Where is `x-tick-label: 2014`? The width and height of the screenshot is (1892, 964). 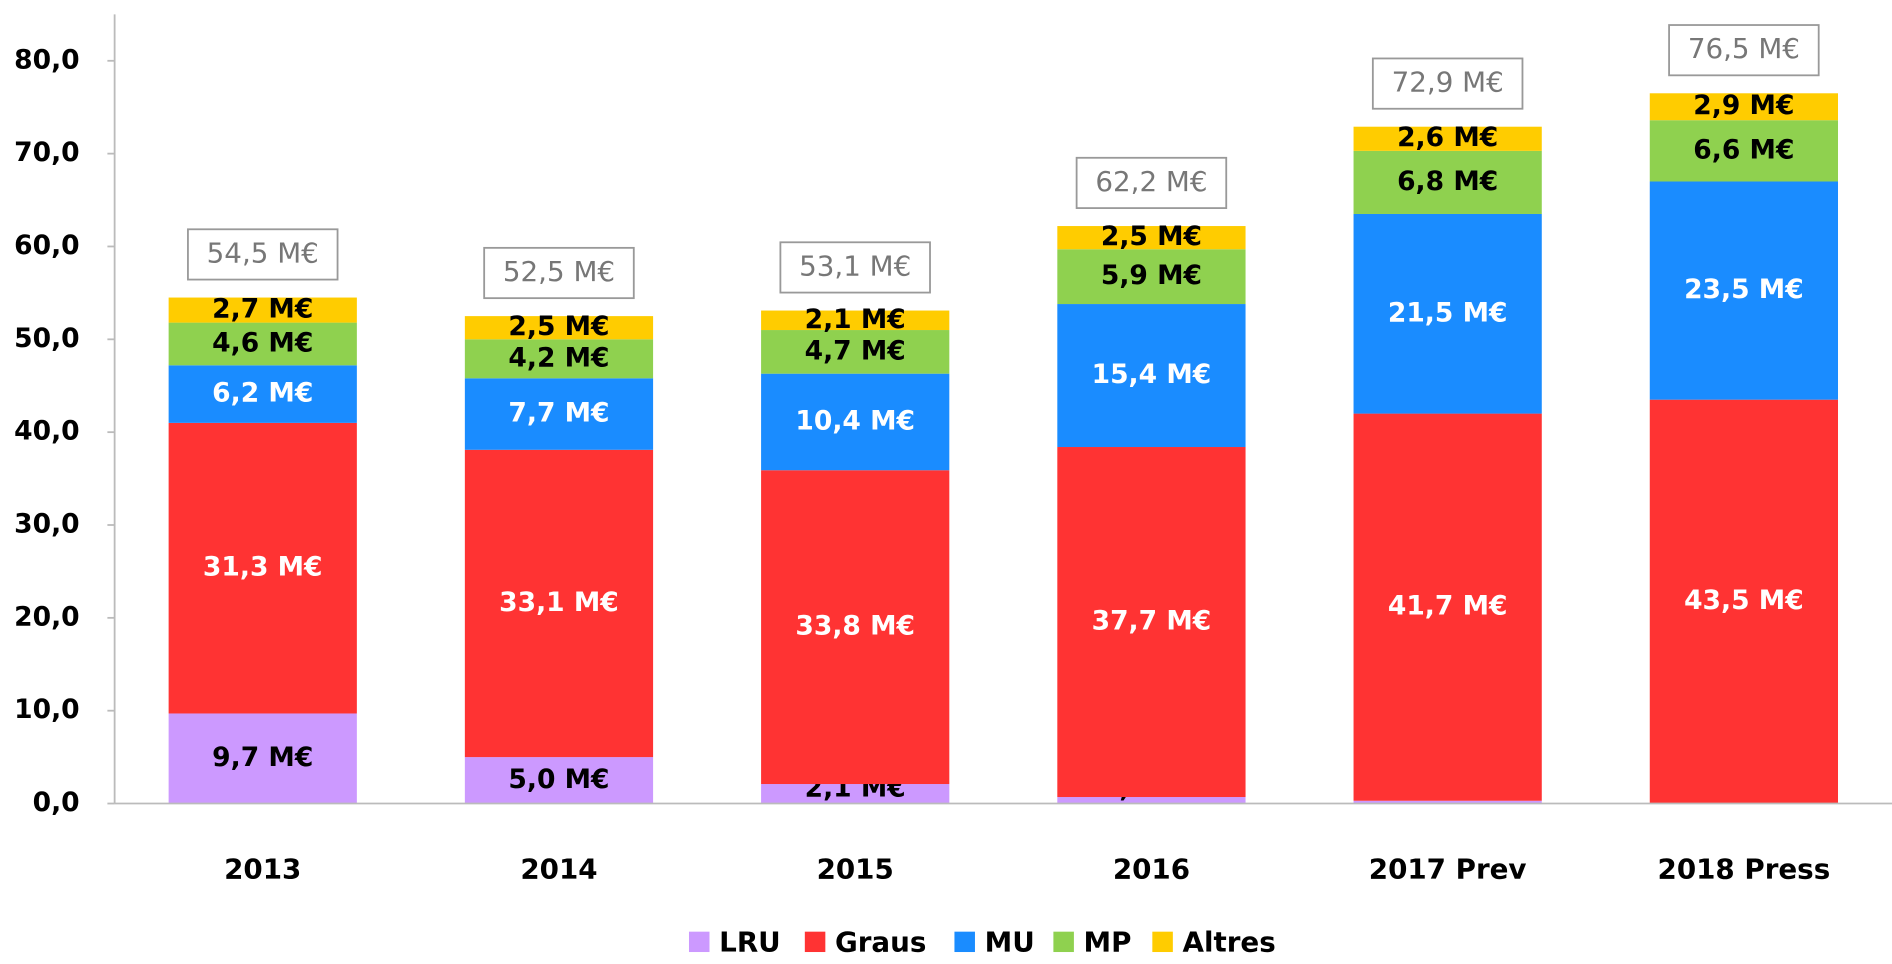 x-tick-label: 2014 is located at coordinates (558, 869).